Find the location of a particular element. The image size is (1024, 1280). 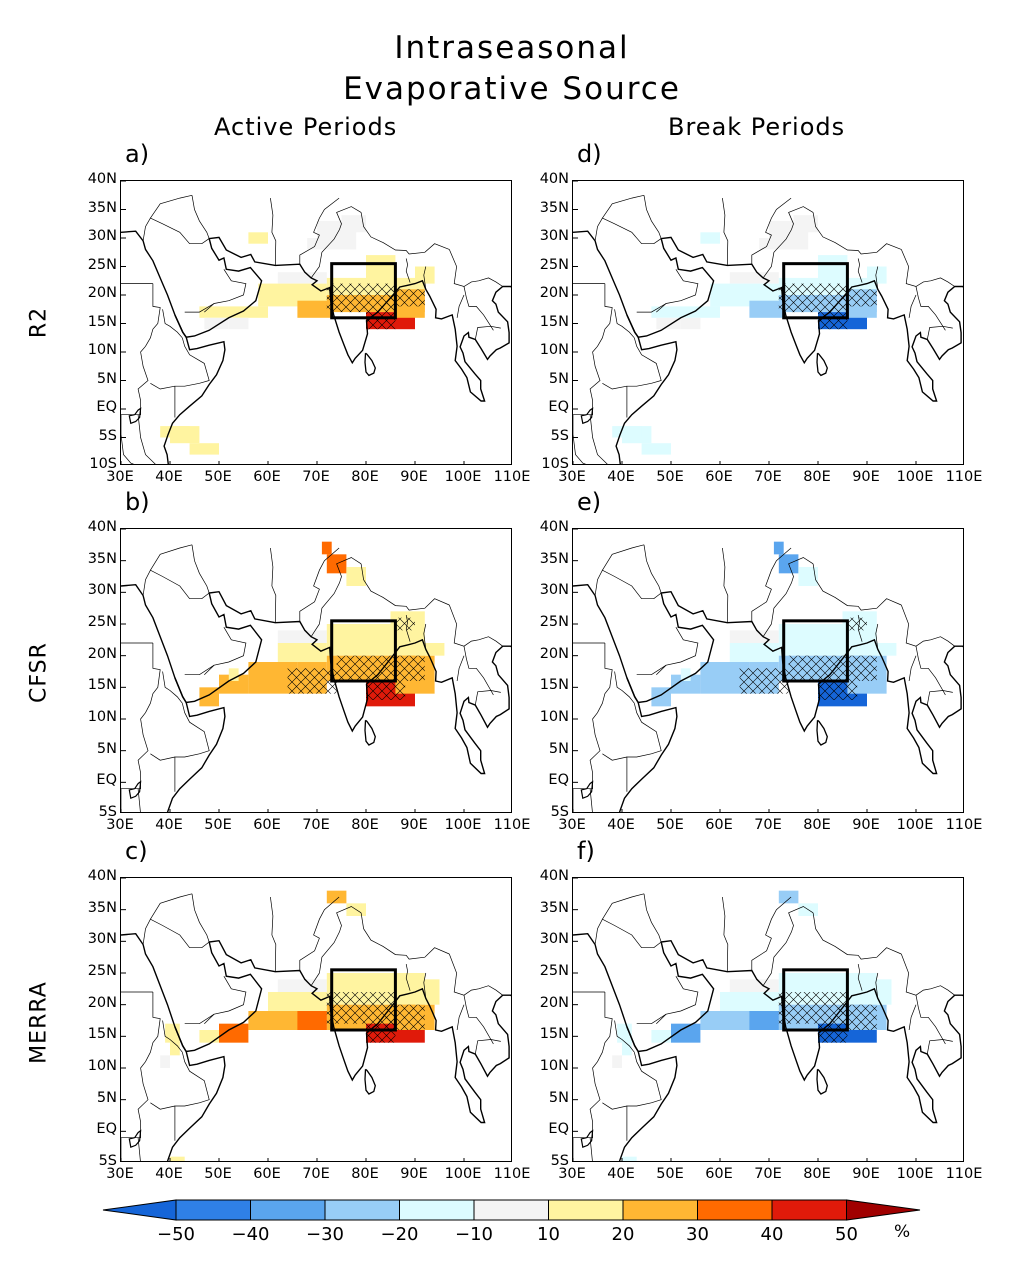

map-svg-b is located at coordinates (316, 670).